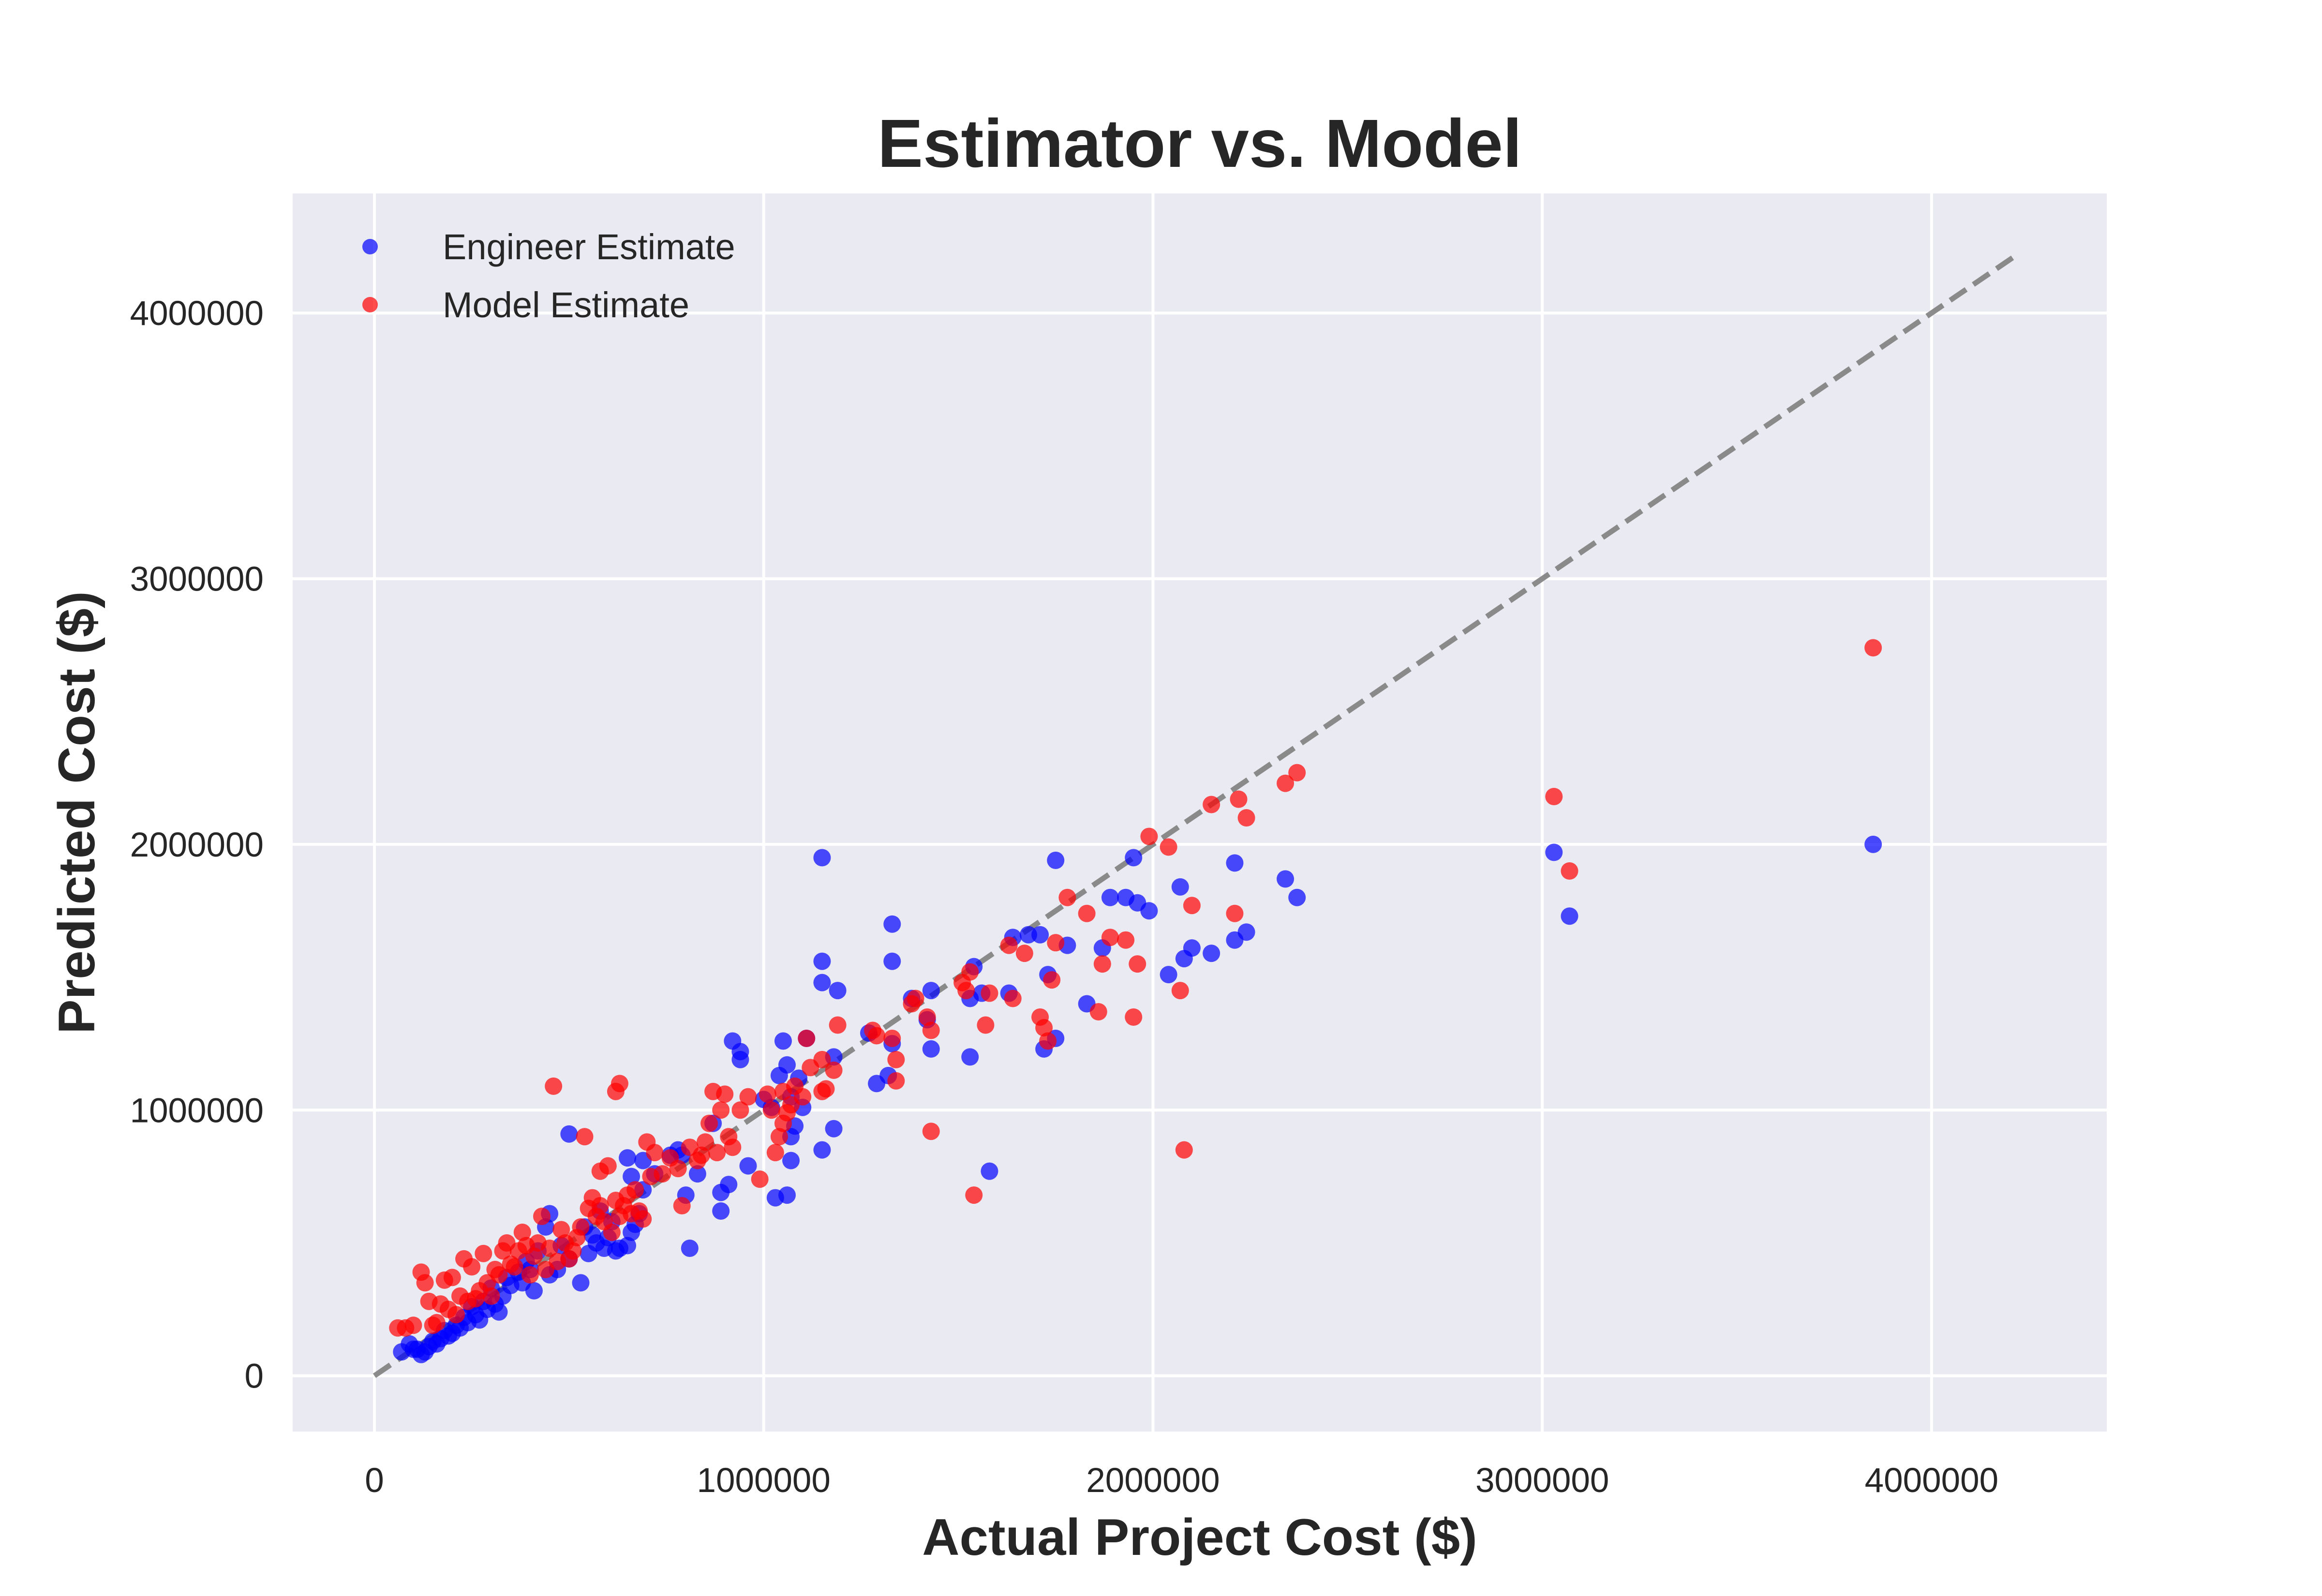 The height and width of the screenshot is (1596, 2322). I want to click on x-tick-label: 1000000, so click(764, 1481).